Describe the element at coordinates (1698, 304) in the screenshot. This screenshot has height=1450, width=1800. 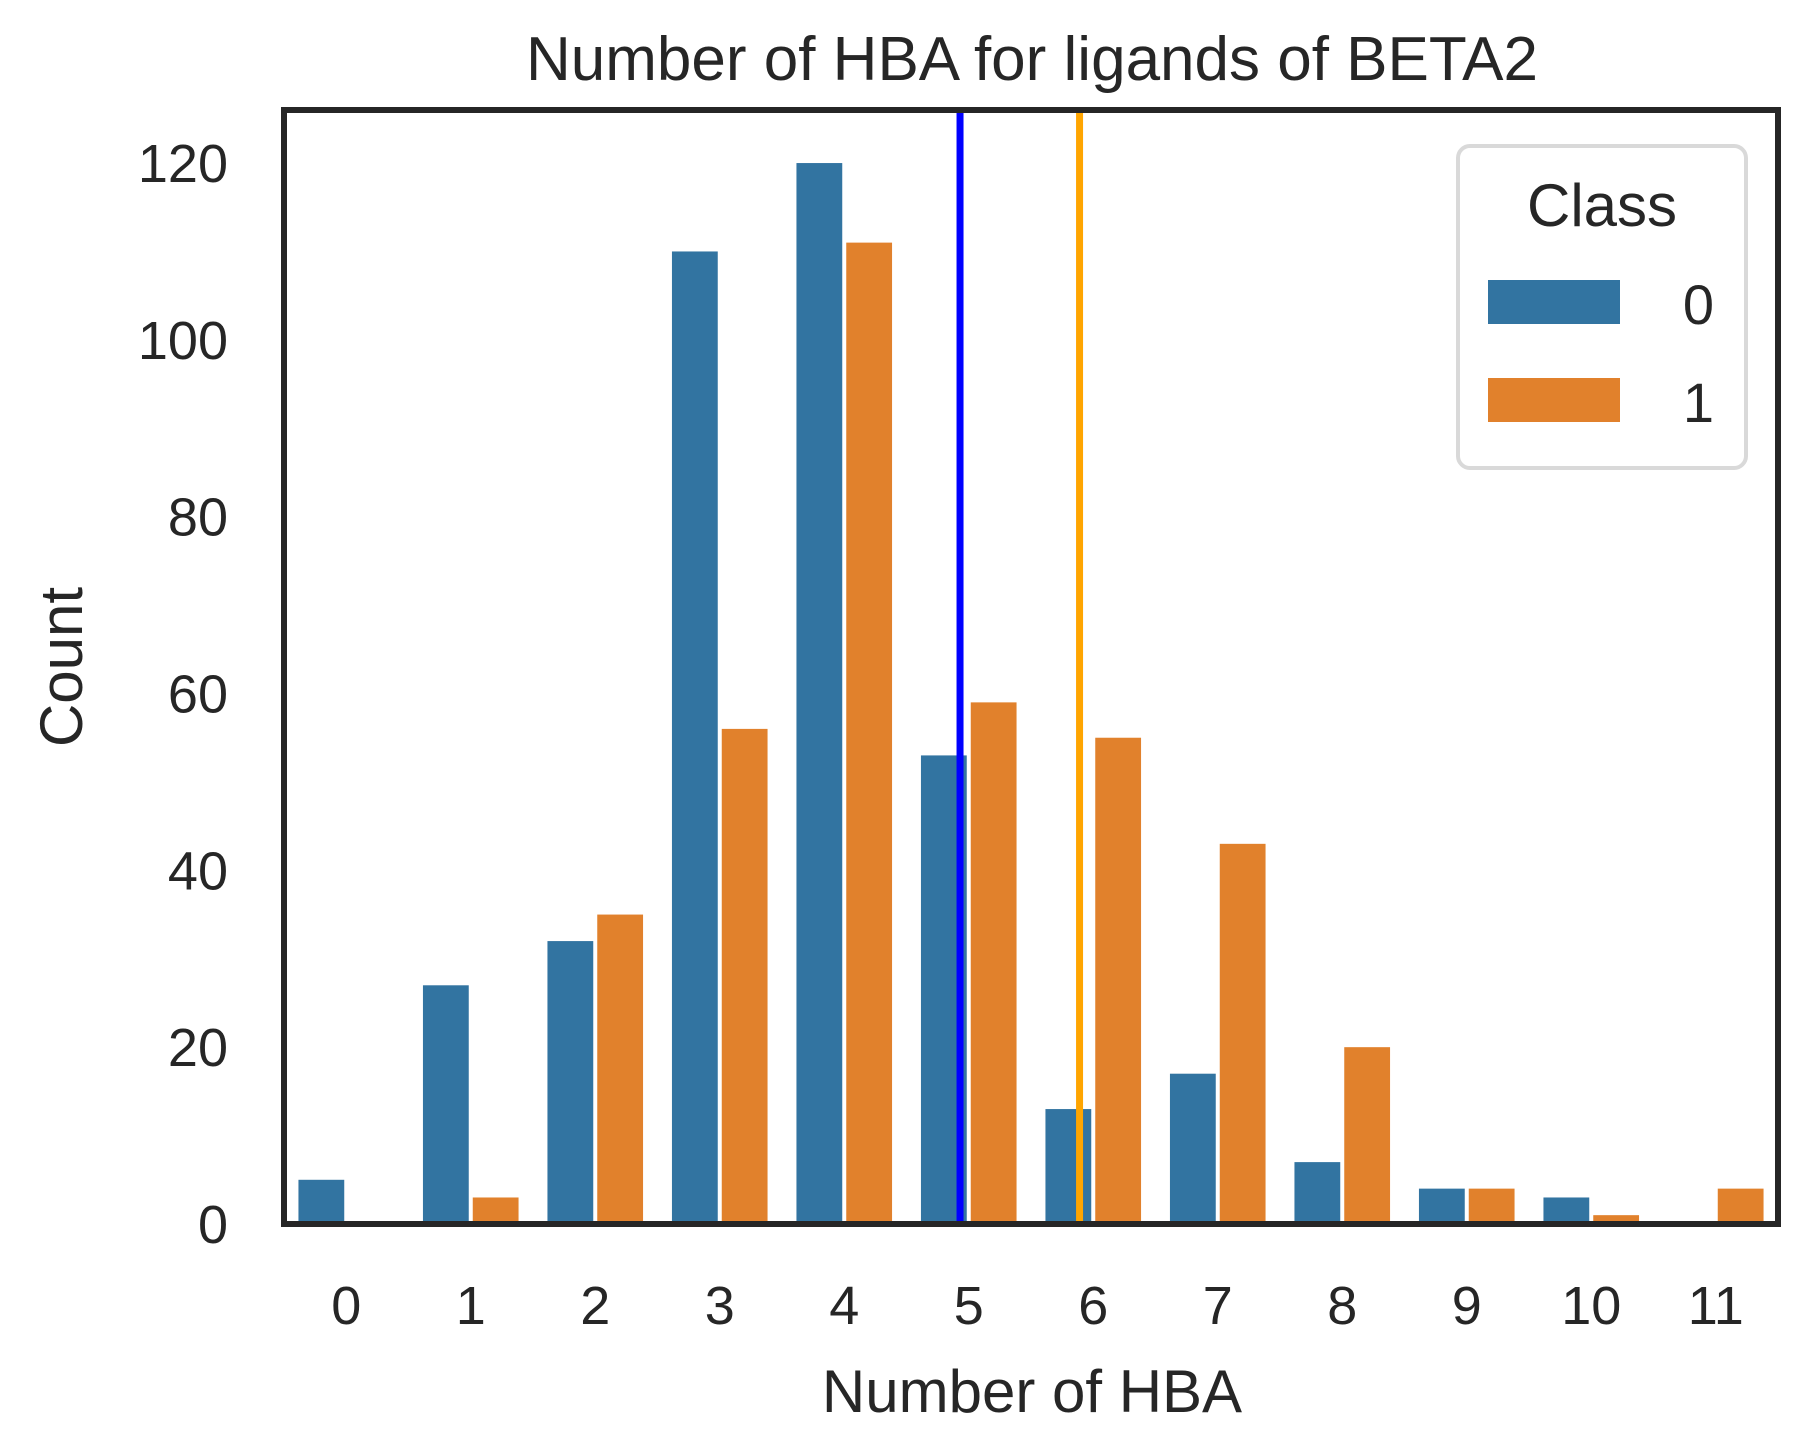
I see `legend-label-class-0: 0` at that location.